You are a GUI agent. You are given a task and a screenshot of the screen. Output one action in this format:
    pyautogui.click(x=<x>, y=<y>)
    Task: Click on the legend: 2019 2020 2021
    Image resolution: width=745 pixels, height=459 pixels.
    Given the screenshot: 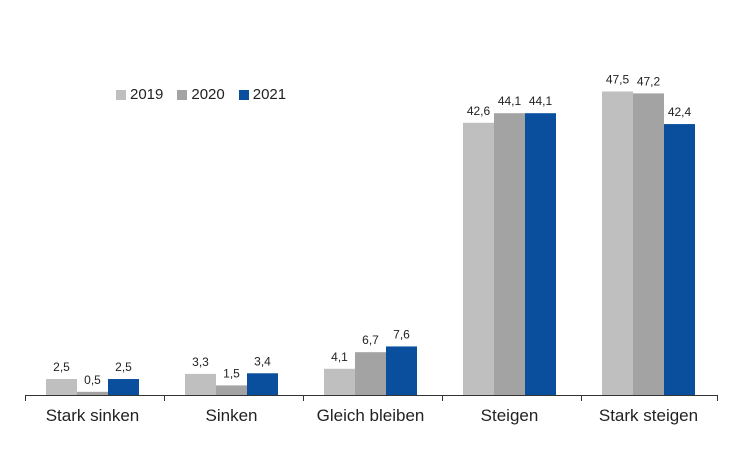 What is the action you would take?
    pyautogui.click(x=208, y=94)
    